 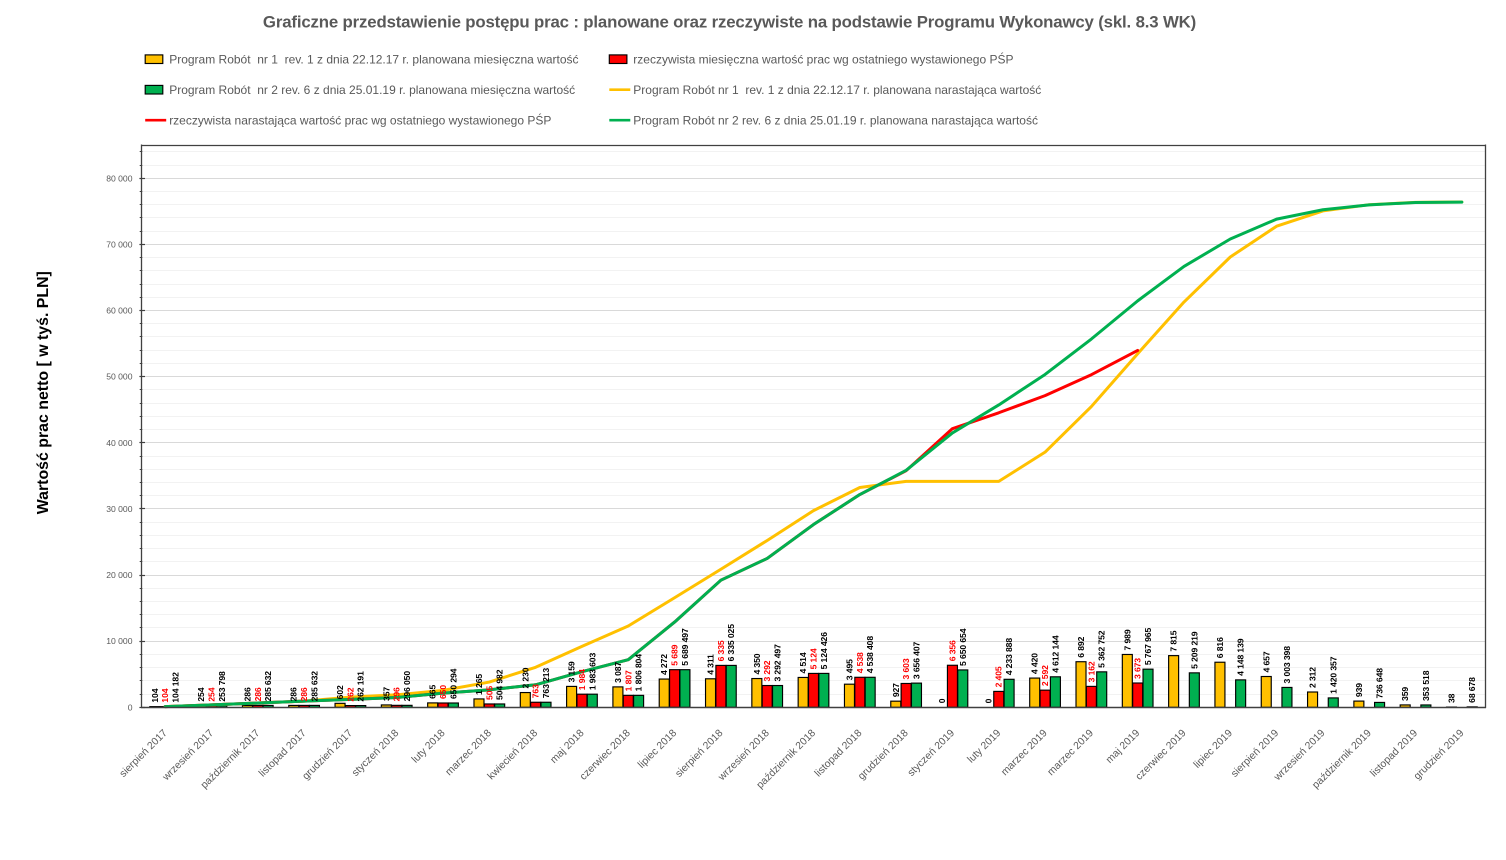 What do you see at coordinates (340, 692) in the screenshot?
I see `svg-text: 602` at bounding box center [340, 692].